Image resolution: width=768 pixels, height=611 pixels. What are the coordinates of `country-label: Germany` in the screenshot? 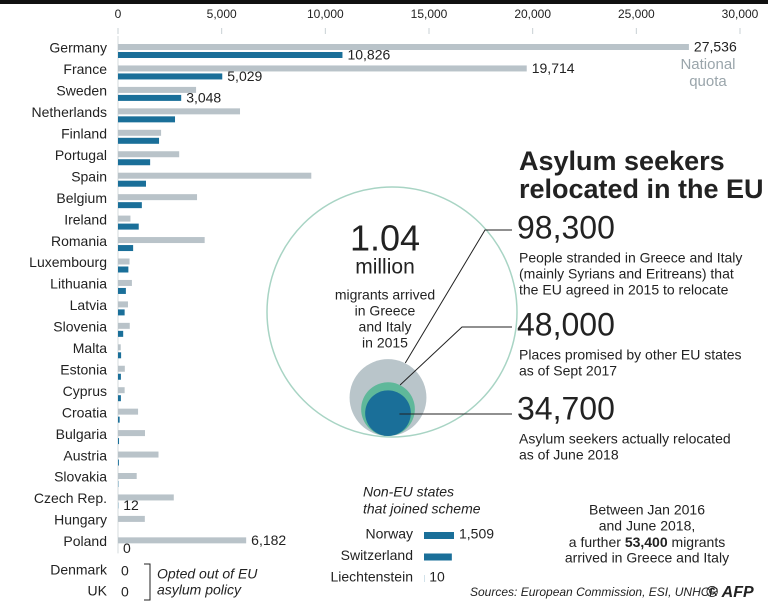 It's located at (78, 48).